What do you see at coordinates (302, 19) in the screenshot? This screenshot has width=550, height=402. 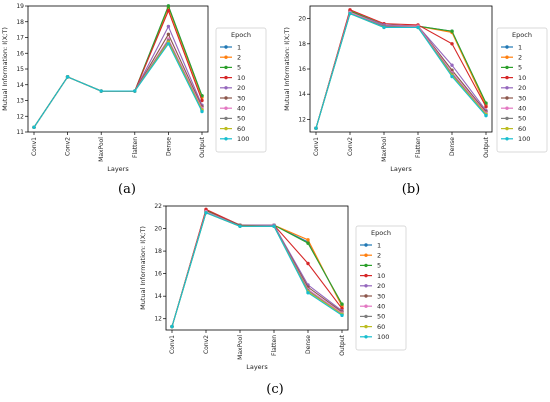 I see `y-tick-label: 20` at bounding box center [302, 19].